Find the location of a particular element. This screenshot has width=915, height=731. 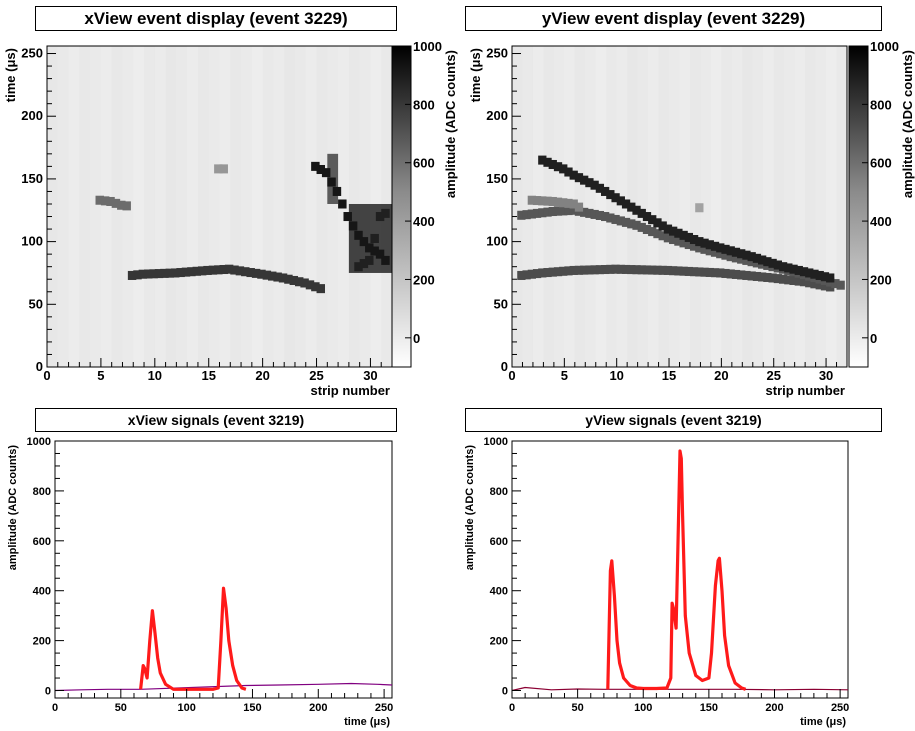

xdisp-ztick-label: 800 is located at coordinates (424, 104).